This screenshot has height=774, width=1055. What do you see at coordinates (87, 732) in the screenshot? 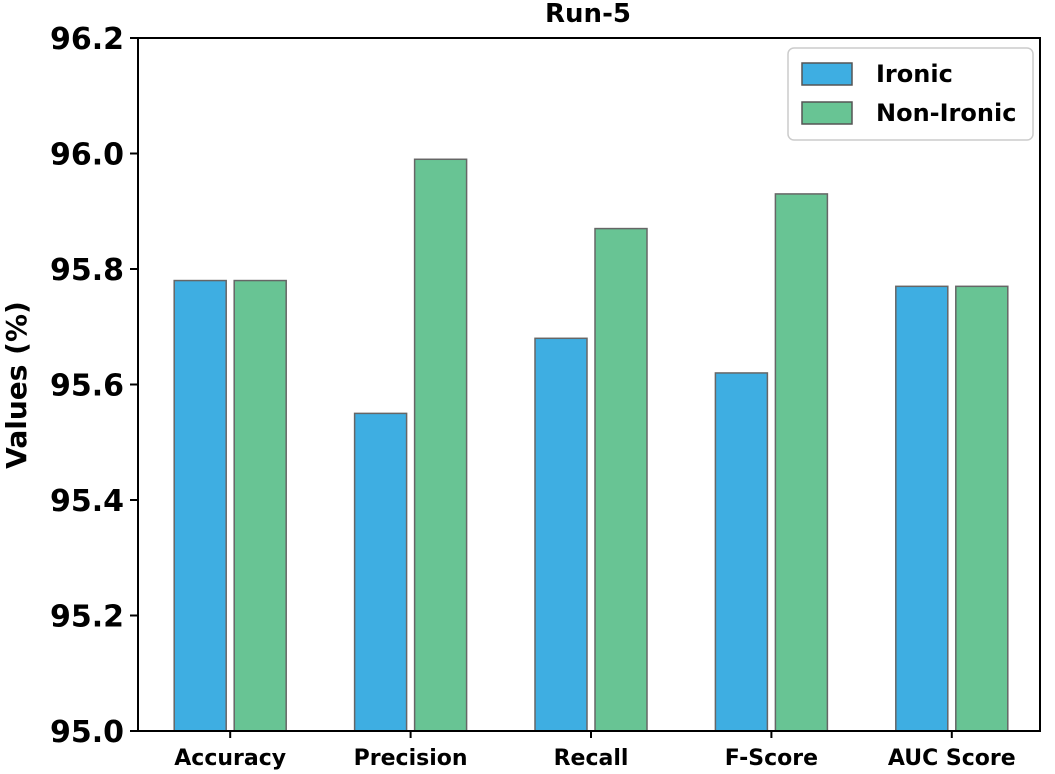
I see `y-tick-label: 95.0` at bounding box center [87, 732].